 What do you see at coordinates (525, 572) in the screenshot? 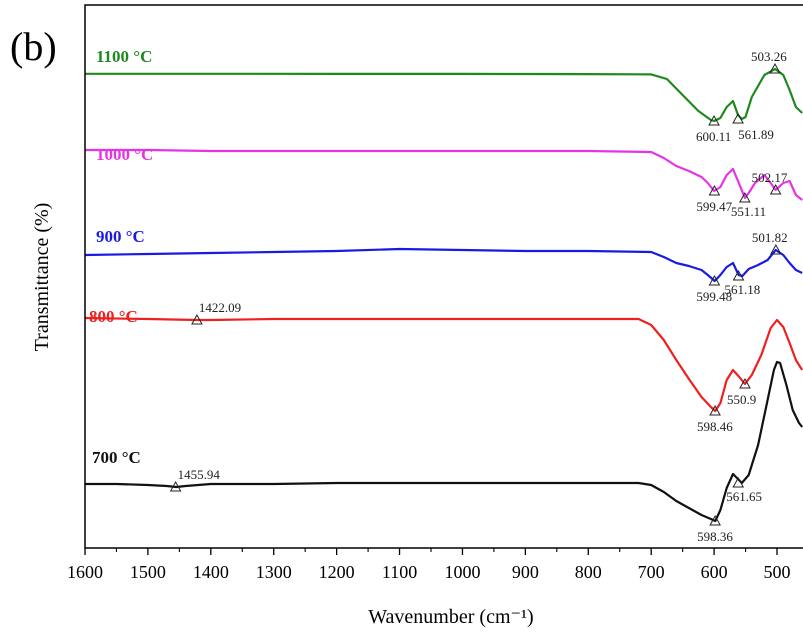
I see `x-tick-label: 900` at bounding box center [525, 572].